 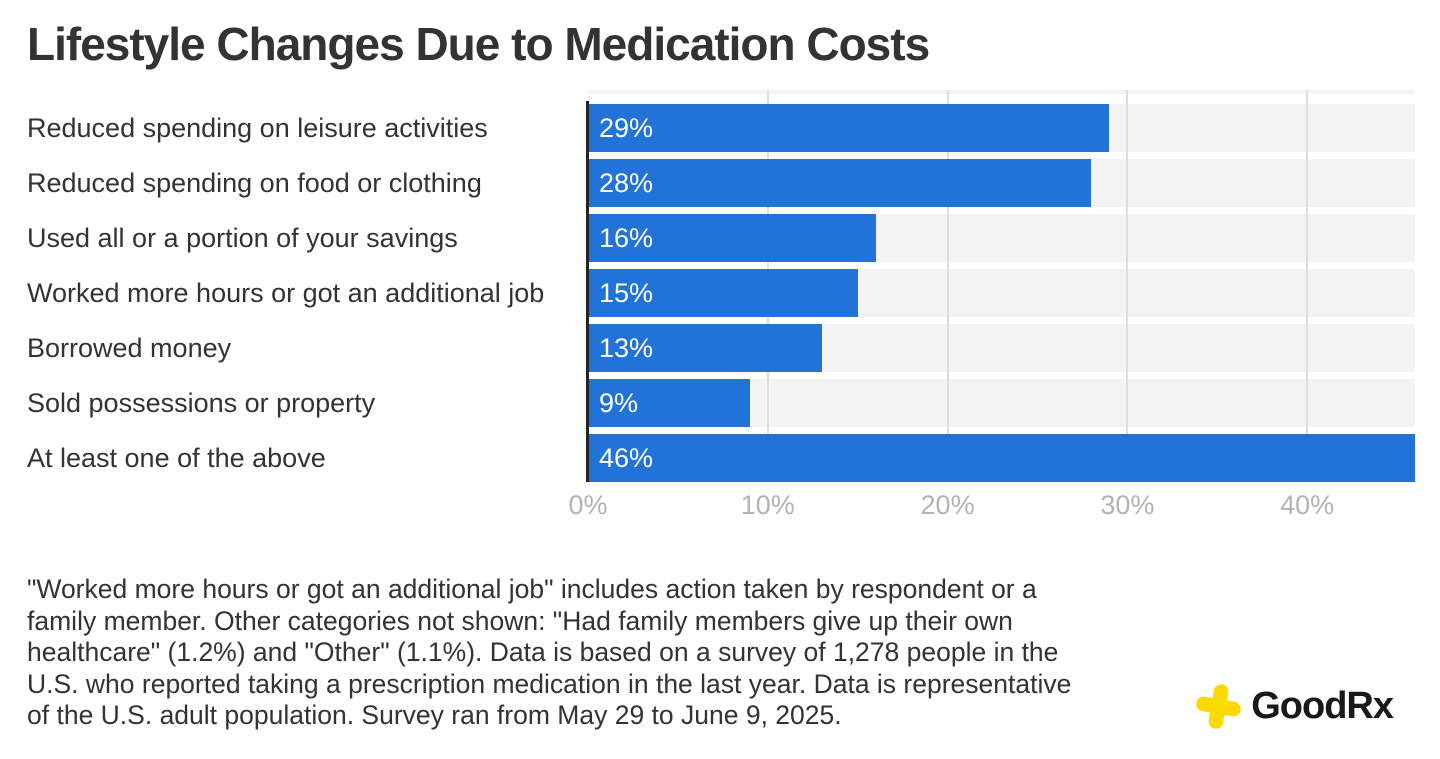 What do you see at coordinates (626, 292) in the screenshot?
I see `bar-value-label: 15%` at bounding box center [626, 292].